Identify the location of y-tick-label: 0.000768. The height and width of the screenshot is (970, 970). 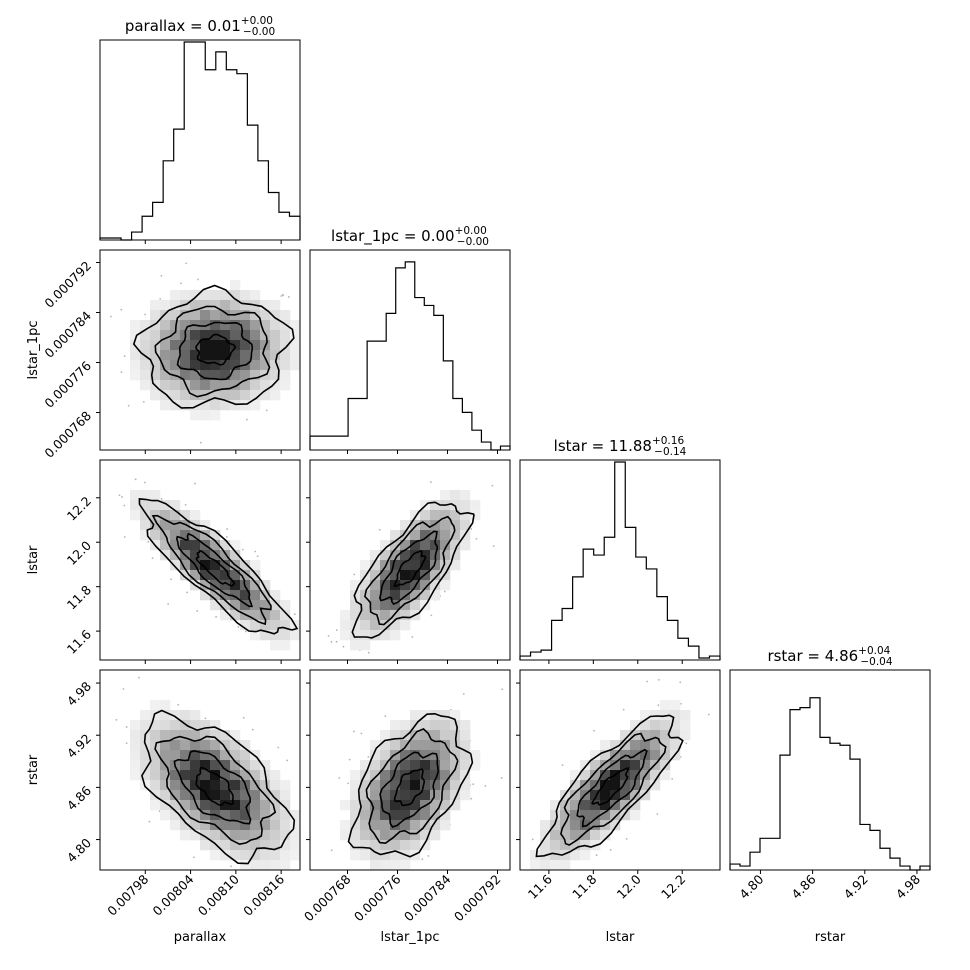
(67, 434).